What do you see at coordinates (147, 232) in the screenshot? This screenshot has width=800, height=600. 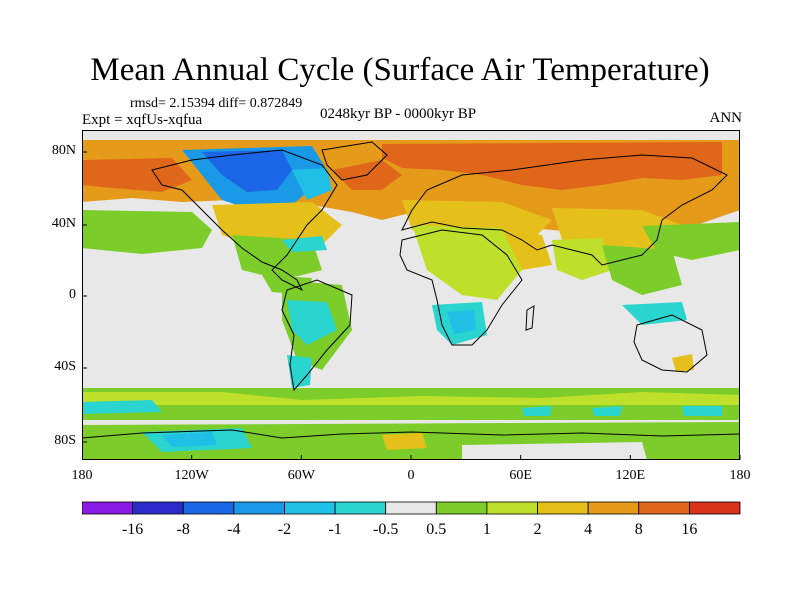 I see `north-pacific-green` at bounding box center [147, 232].